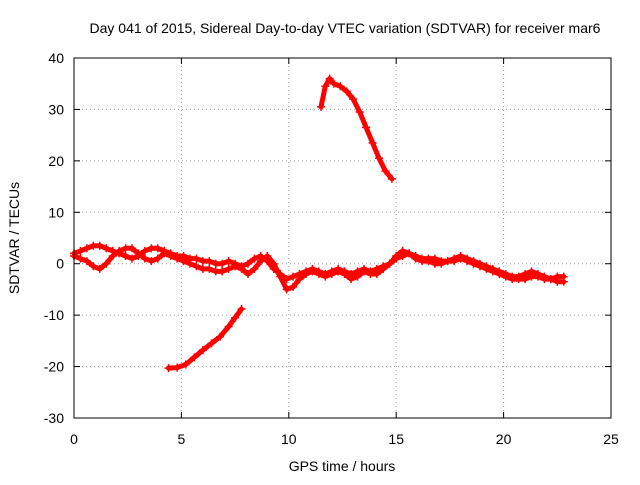  What do you see at coordinates (182, 439) in the screenshot?
I see `x-tick-label: 5` at bounding box center [182, 439].